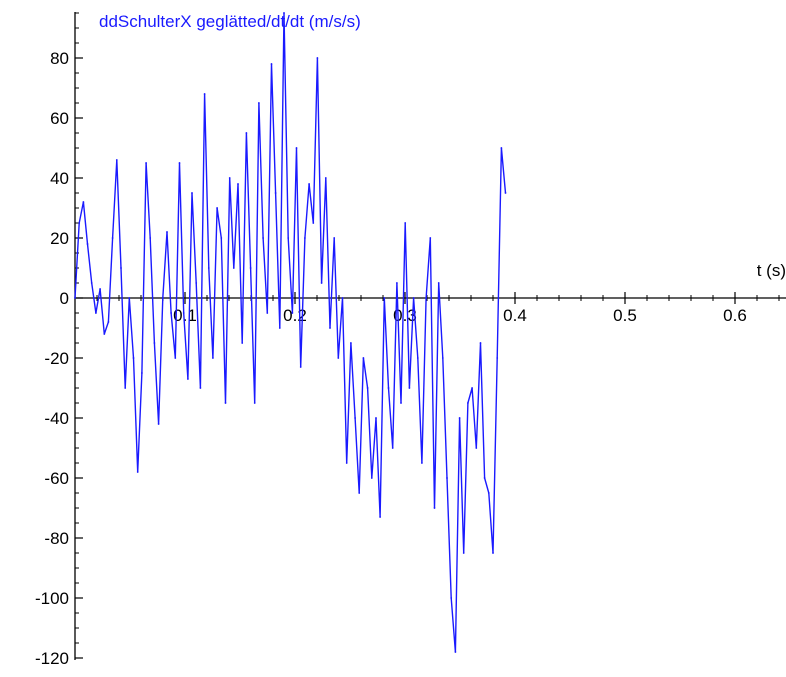 This screenshot has width=786, height=677. What do you see at coordinates (56, 538) in the screenshot?
I see `y-tick-label: -80` at bounding box center [56, 538].